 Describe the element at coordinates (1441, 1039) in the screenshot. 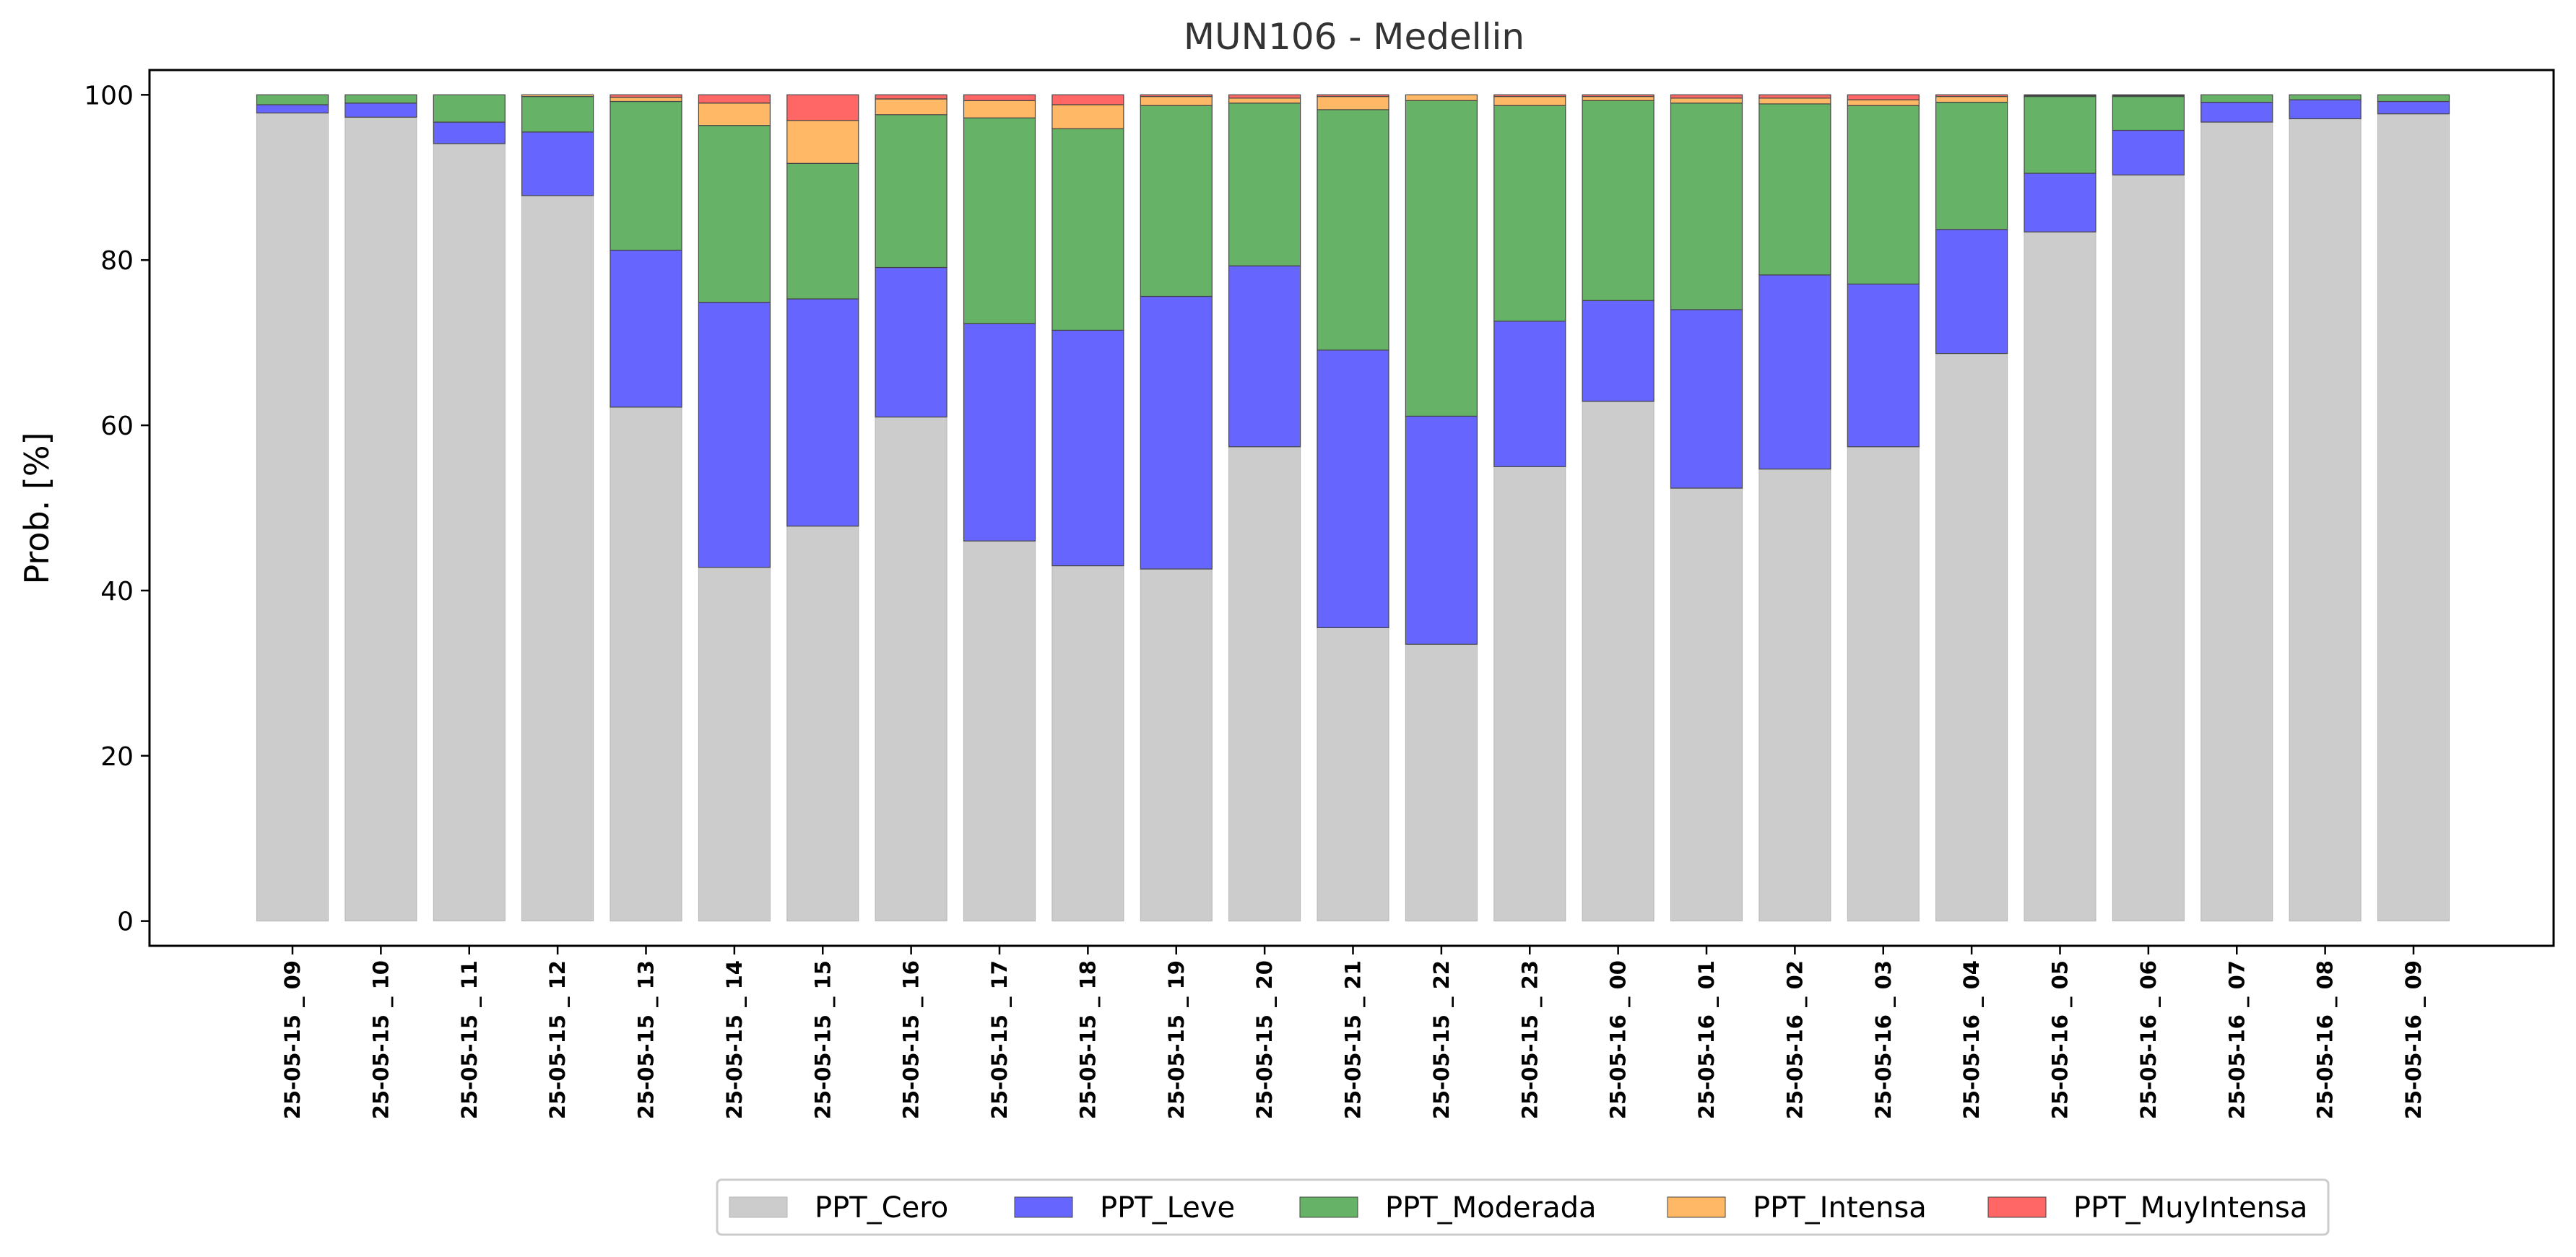

I see `x-tick-label: 25-05-15 _ 22` at that location.